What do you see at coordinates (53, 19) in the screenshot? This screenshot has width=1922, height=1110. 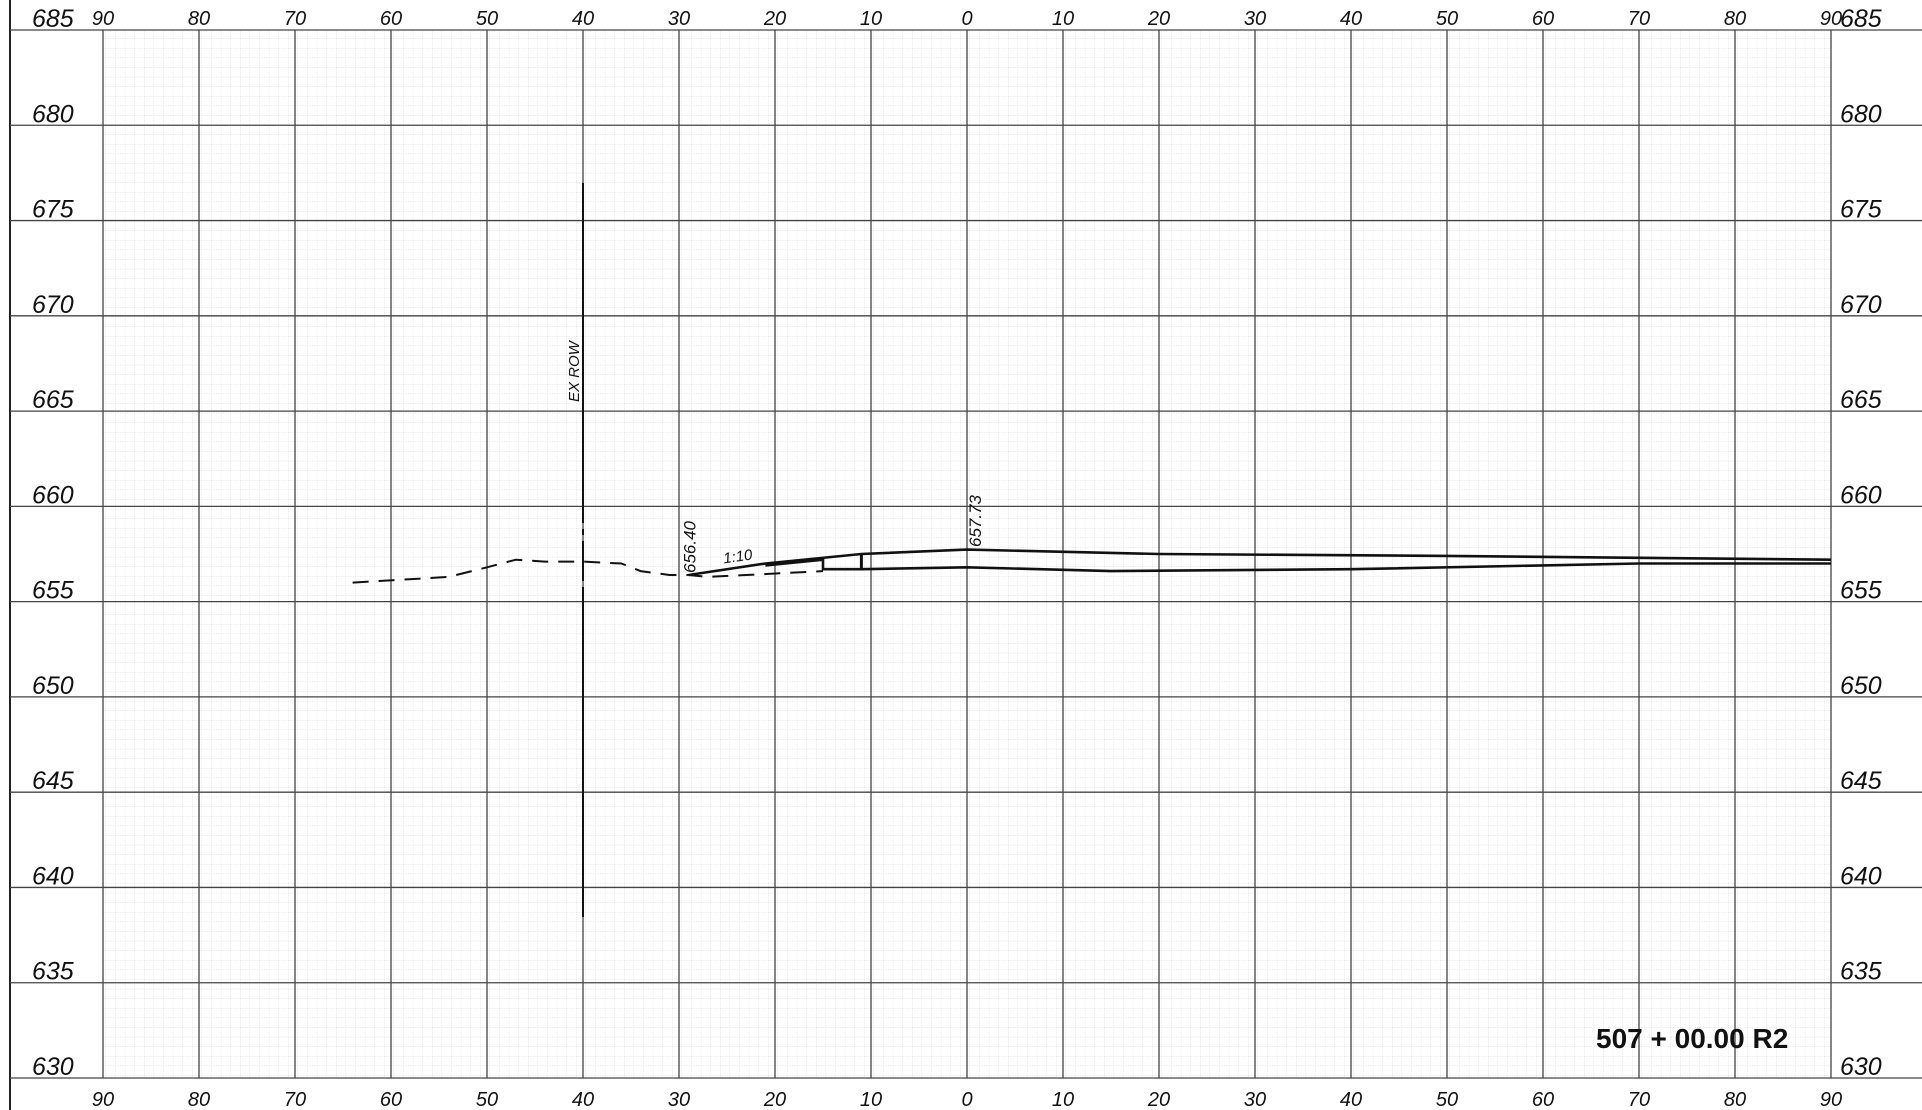 I see `elevation-label-left: 685` at bounding box center [53, 19].